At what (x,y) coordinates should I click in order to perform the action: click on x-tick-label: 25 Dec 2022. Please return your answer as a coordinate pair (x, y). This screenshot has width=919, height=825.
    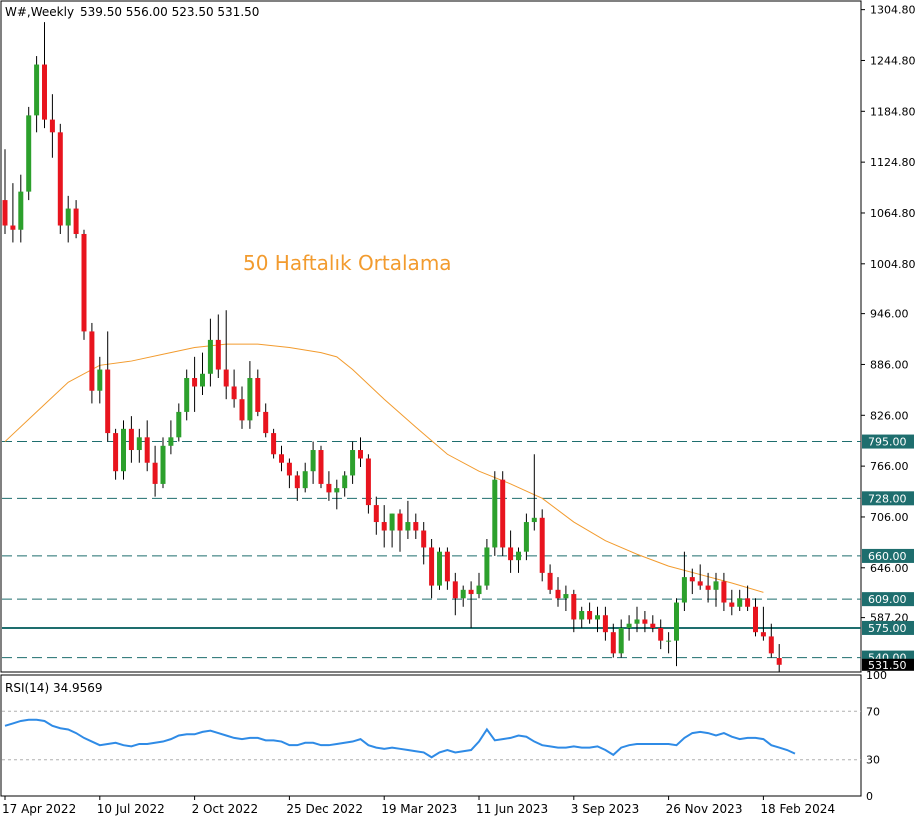
    Looking at the image, I should click on (324, 809).